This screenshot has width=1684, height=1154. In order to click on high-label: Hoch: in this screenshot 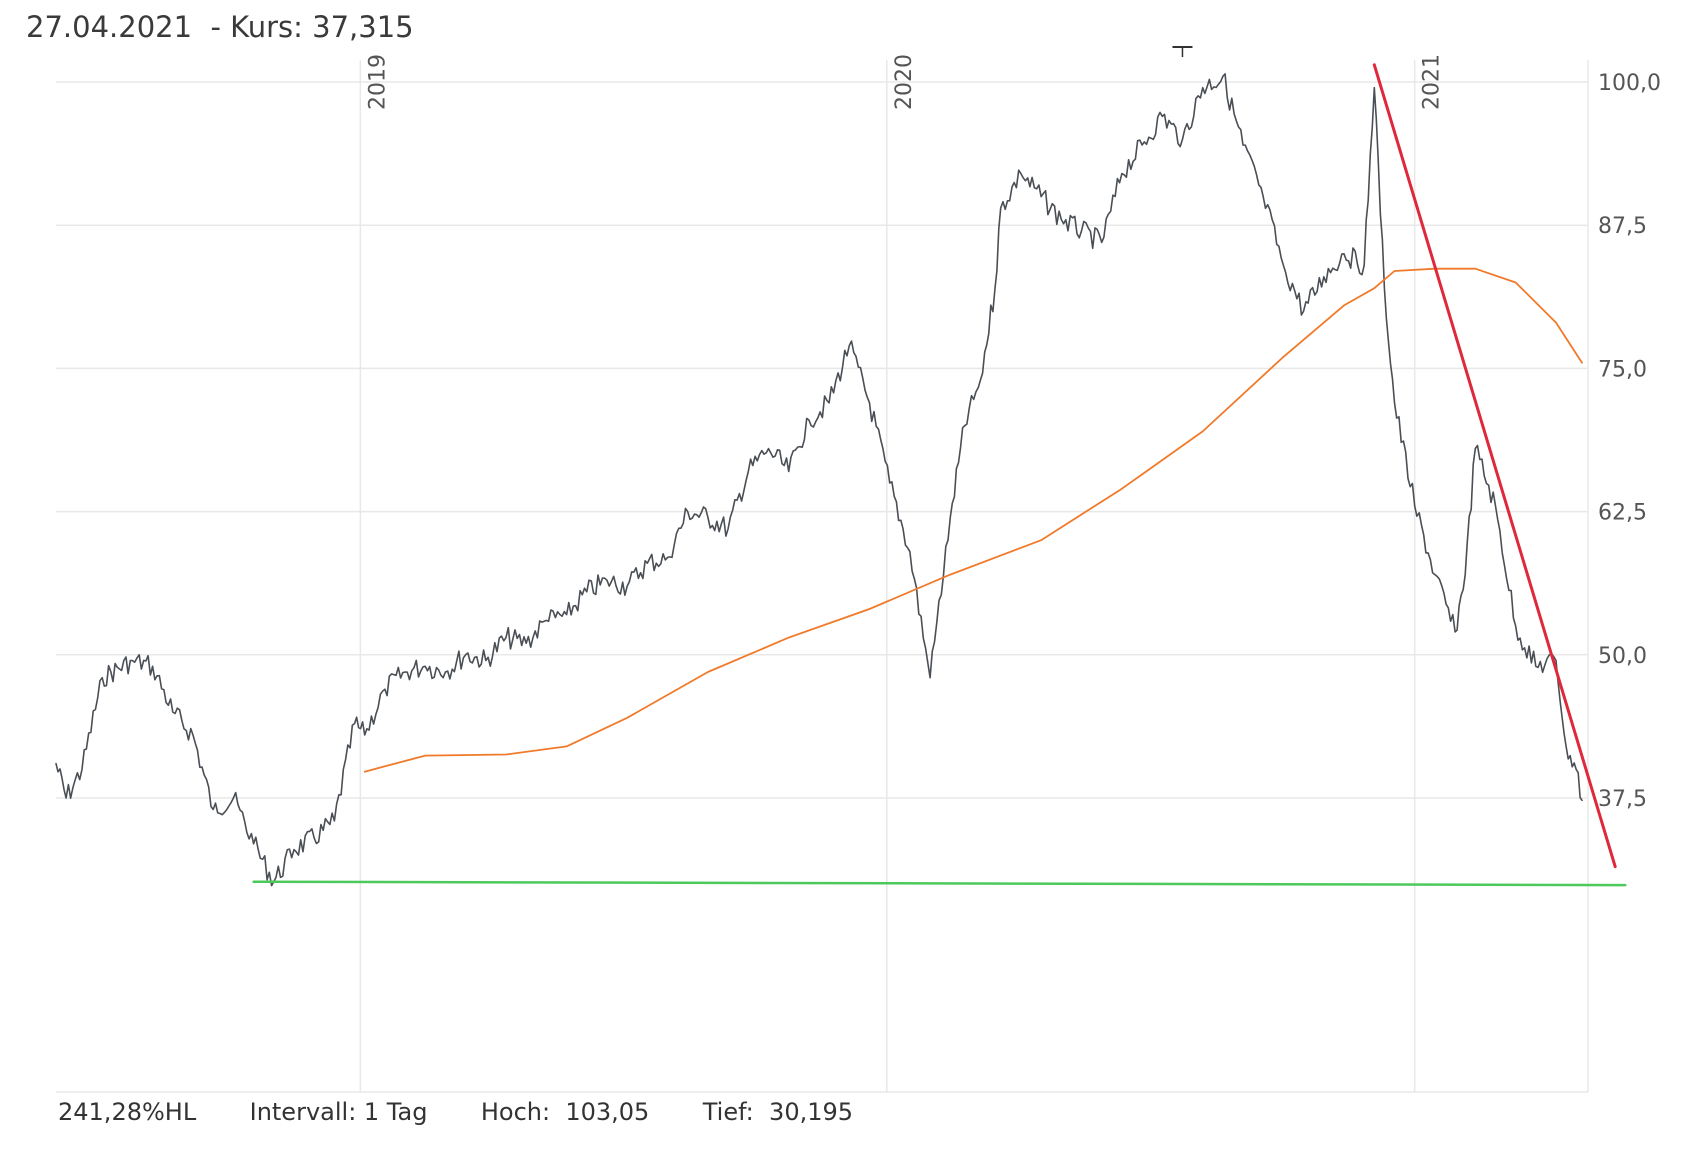, I will do `click(515, 1112)`.